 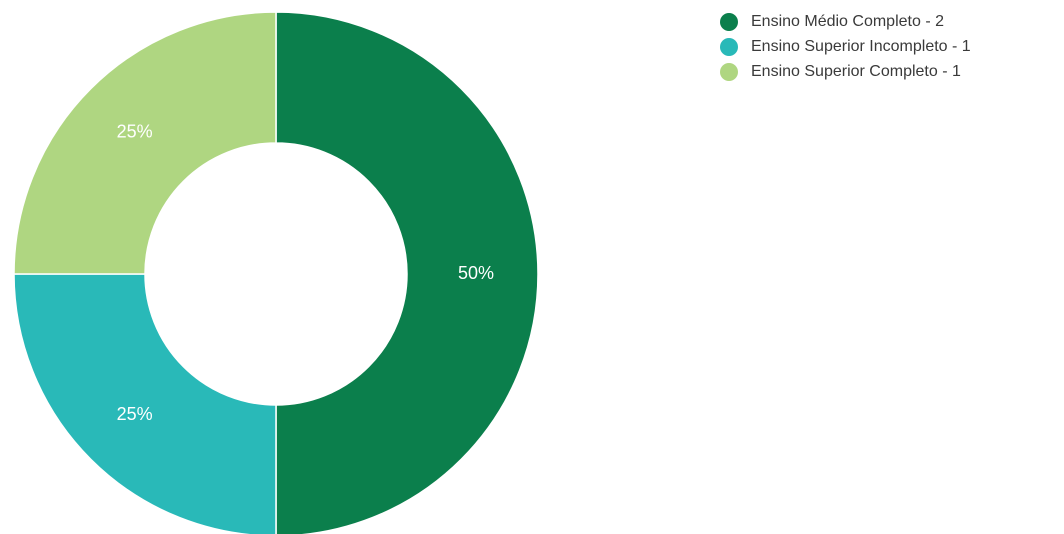 I want to click on legend-item-1: Ensino Médio Completo - 2, so click(x=832, y=22).